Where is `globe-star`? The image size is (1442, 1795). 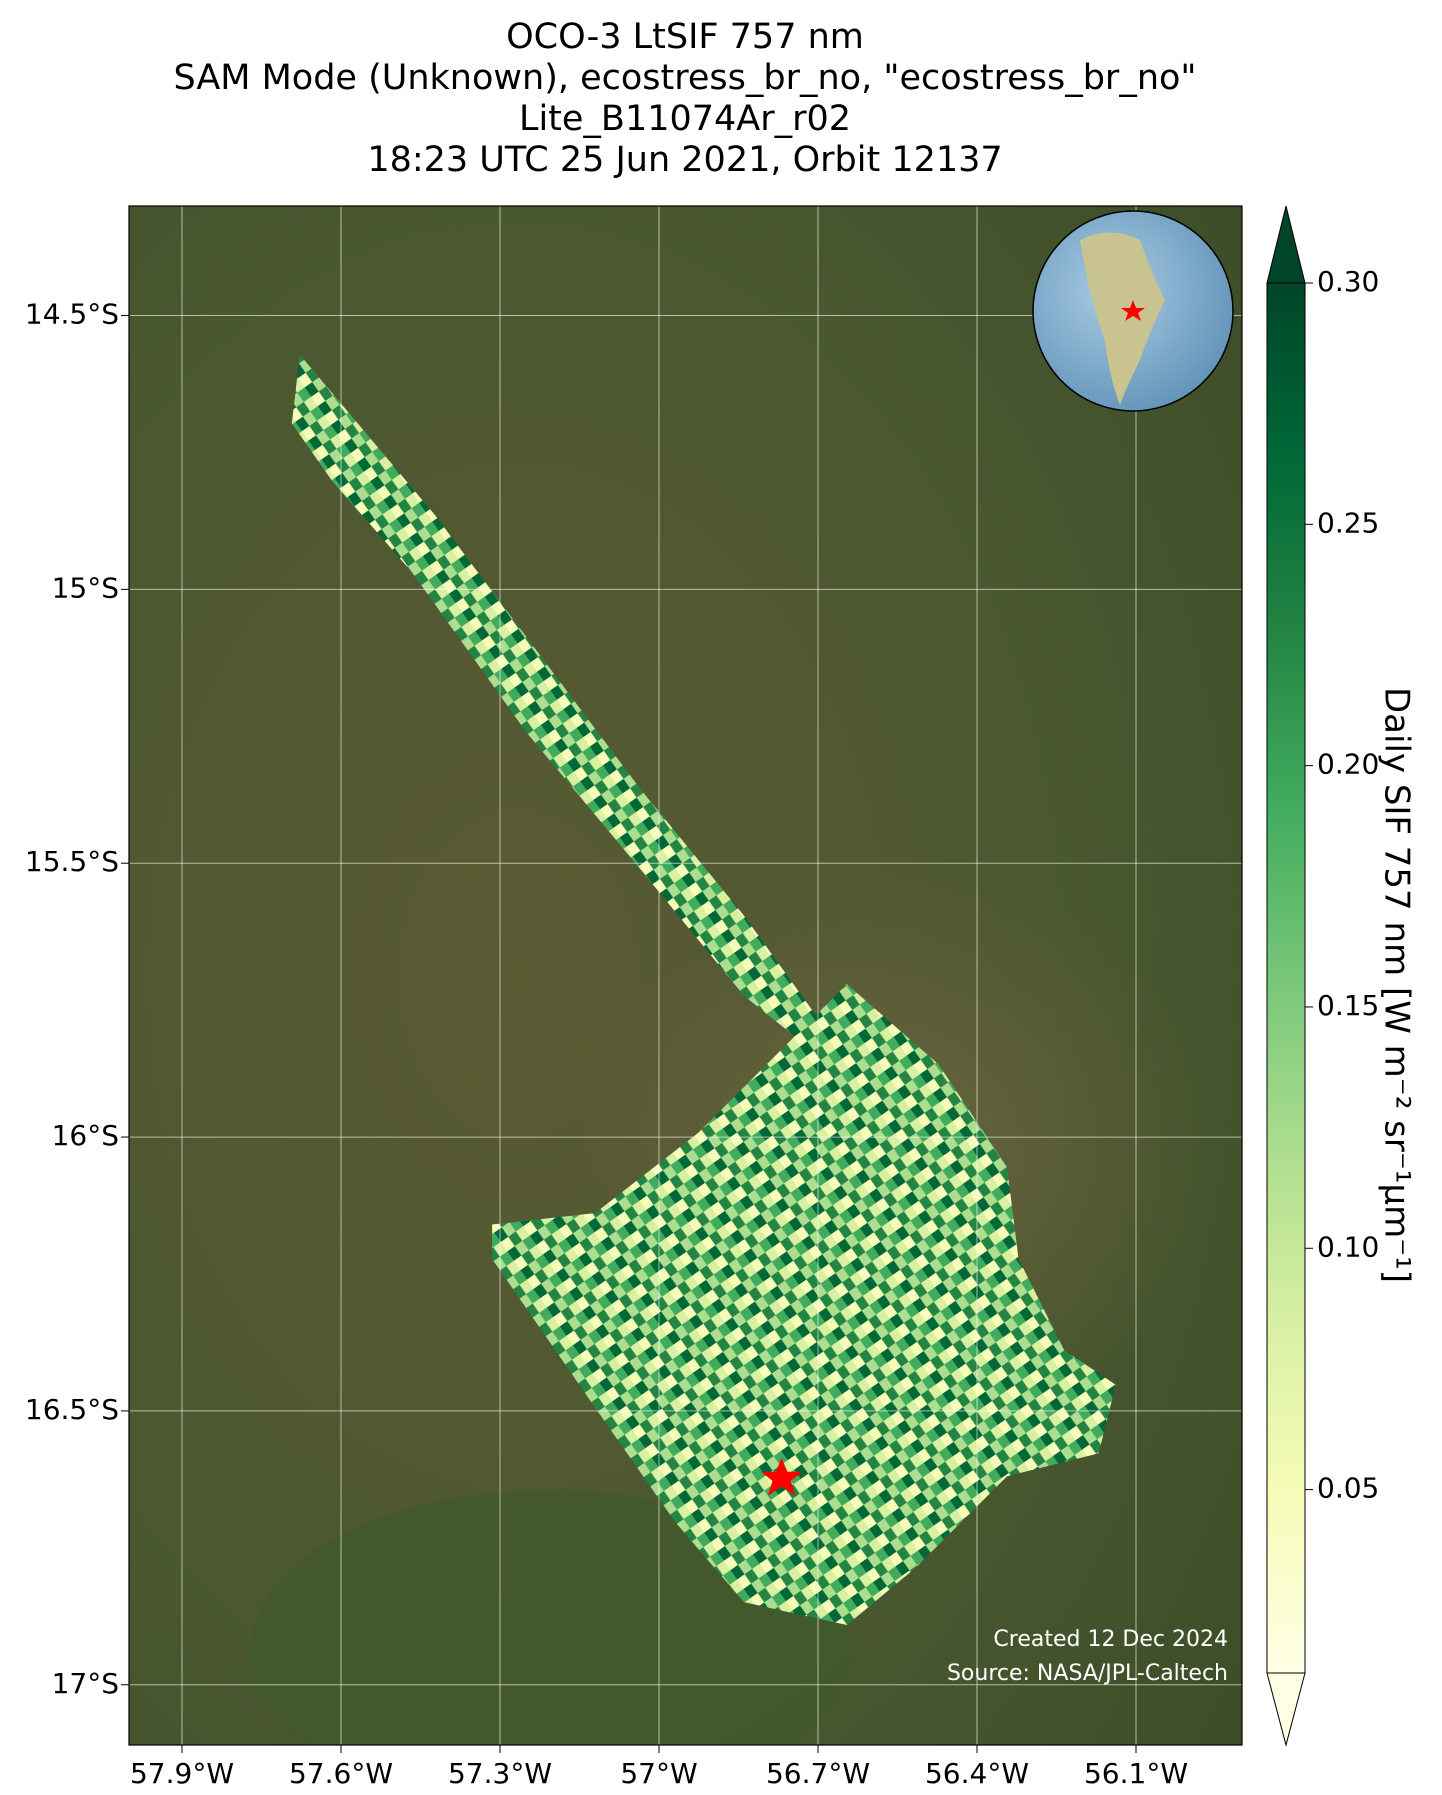 globe-star is located at coordinates (1133, 310).